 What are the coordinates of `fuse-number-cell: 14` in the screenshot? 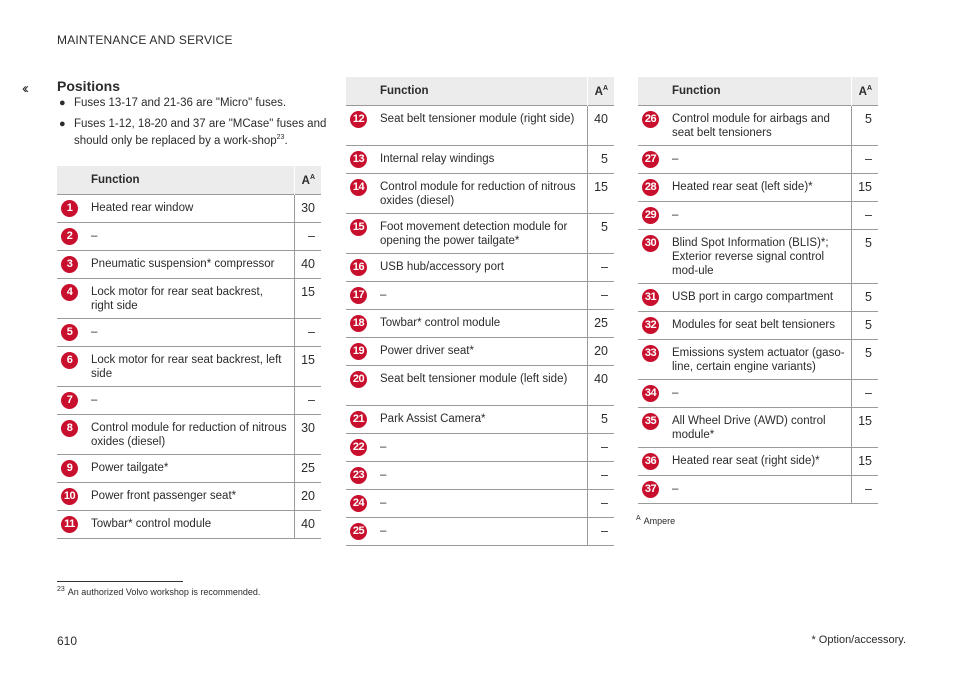 It's located at (360, 193).